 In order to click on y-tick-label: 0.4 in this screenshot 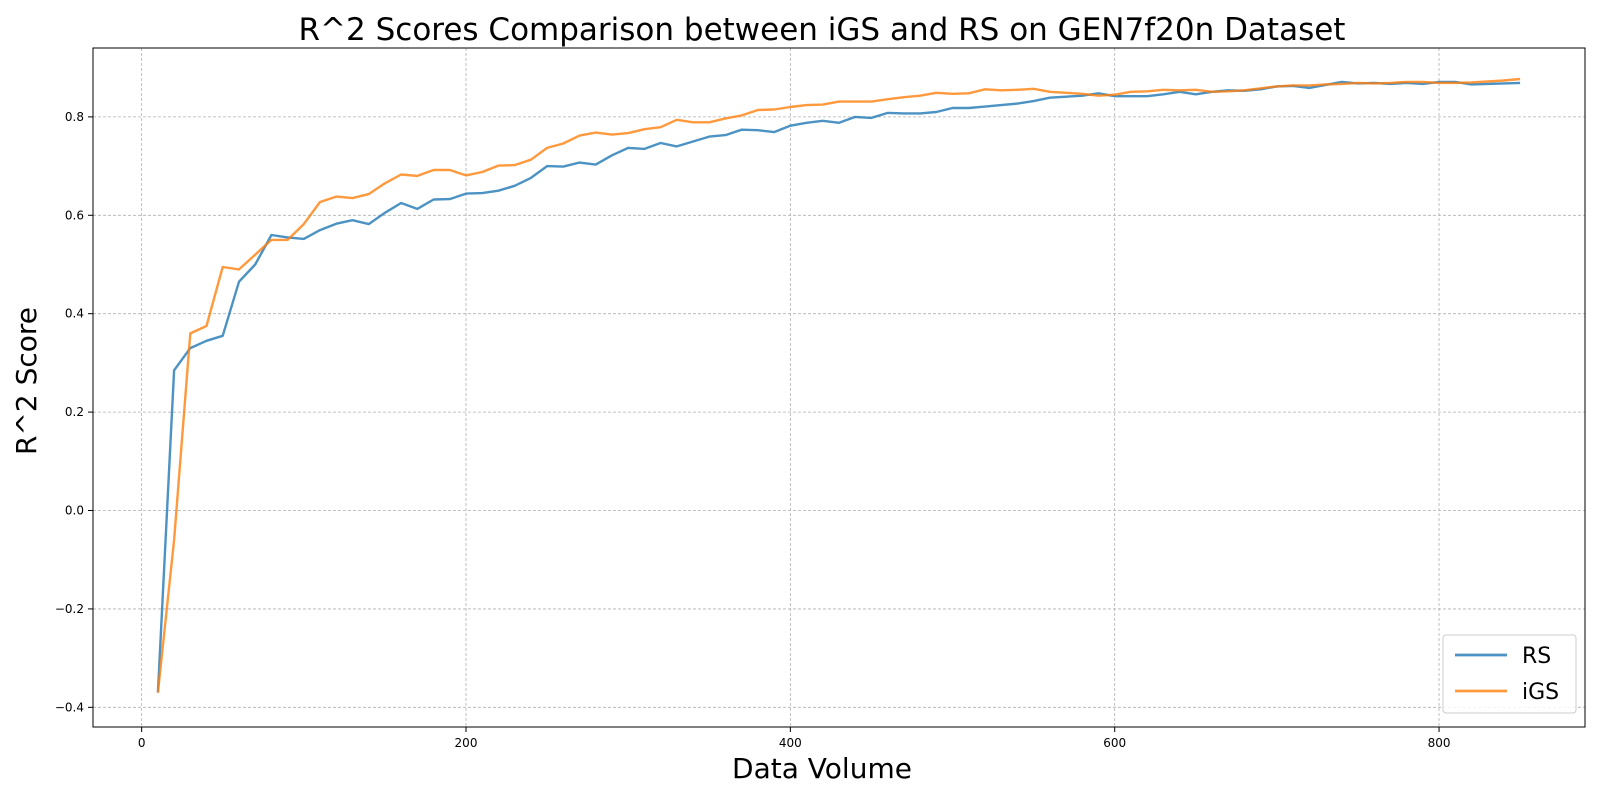, I will do `click(74, 314)`.